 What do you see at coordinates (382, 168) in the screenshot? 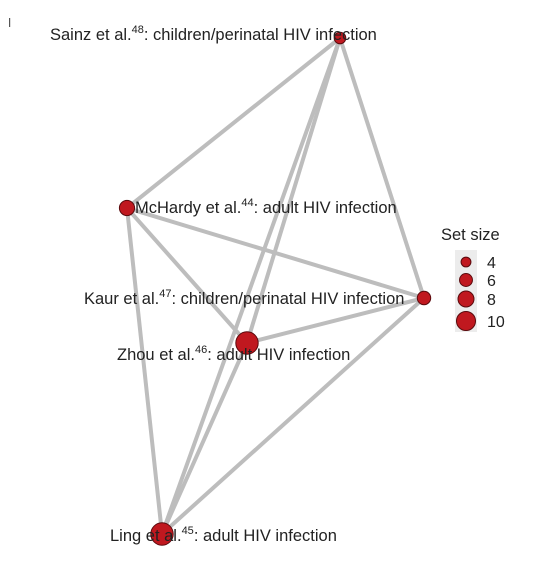
I see `edge-sainz-kaur` at bounding box center [382, 168].